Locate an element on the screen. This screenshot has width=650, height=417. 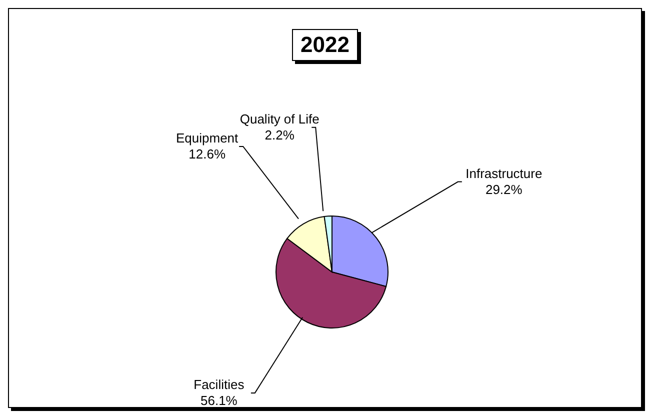
slice-label: Infrastructure is located at coordinates (504, 173).